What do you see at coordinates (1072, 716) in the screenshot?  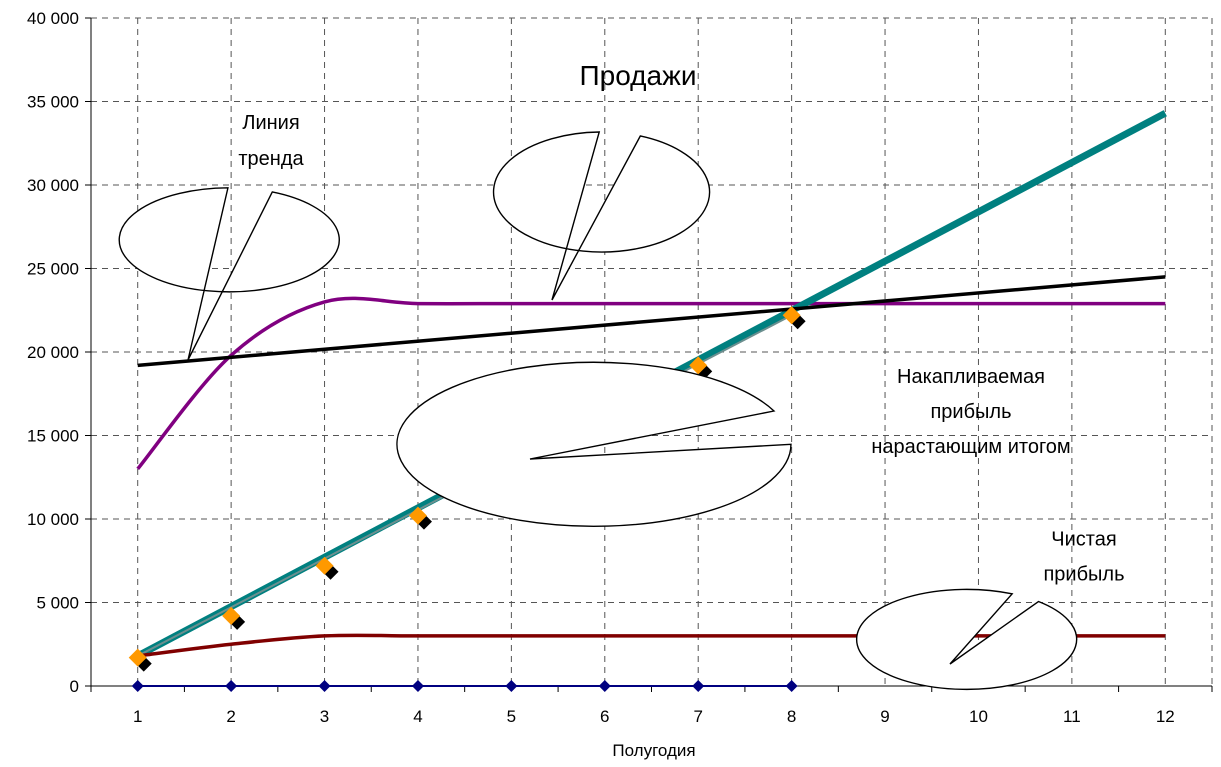 I see `x-tick-label: 11` at bounding box center [1072, 716].